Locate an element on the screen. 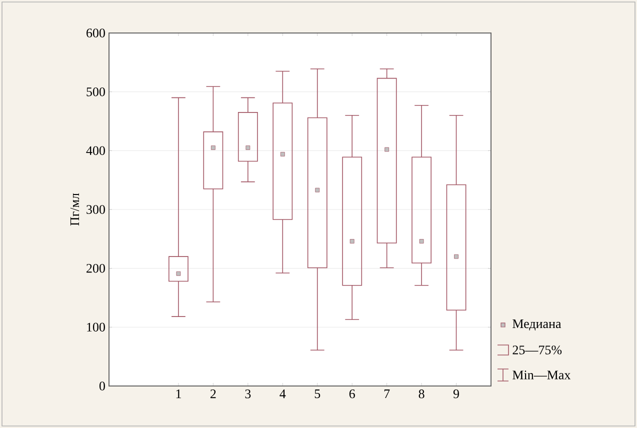 The height and width of the screenshot is (428, 637). y-tick-label: 100 is located at coordinates (96, 327).